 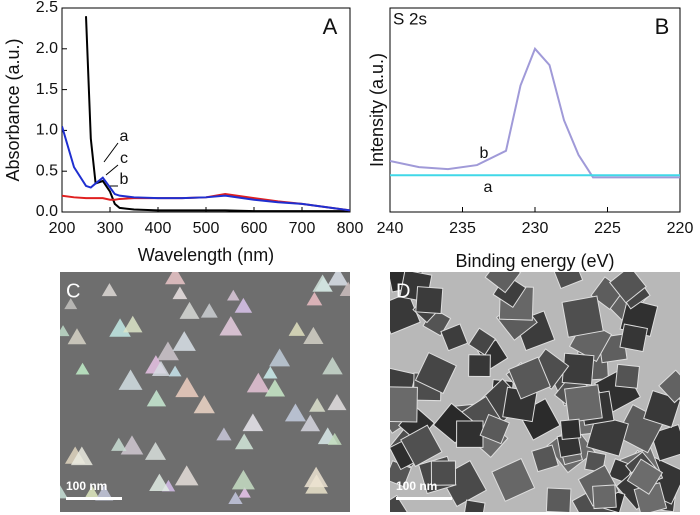 I want to click on series-label: c, so click(x=124, y=158).